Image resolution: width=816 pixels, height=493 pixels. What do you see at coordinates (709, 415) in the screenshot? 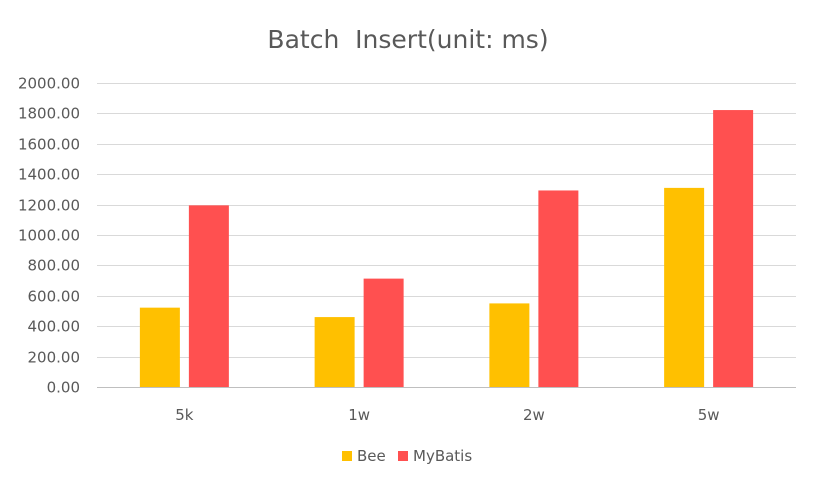
I see `x-tick-label: 5w` at bounding box center [709, 415].